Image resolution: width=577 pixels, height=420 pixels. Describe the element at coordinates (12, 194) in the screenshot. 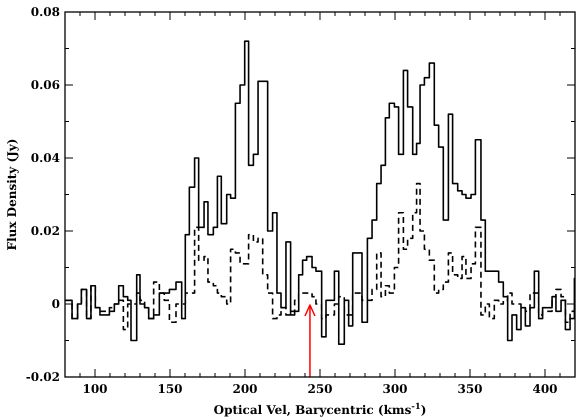

I see `y-axis-title: Flux Density (Jy)` at that location.